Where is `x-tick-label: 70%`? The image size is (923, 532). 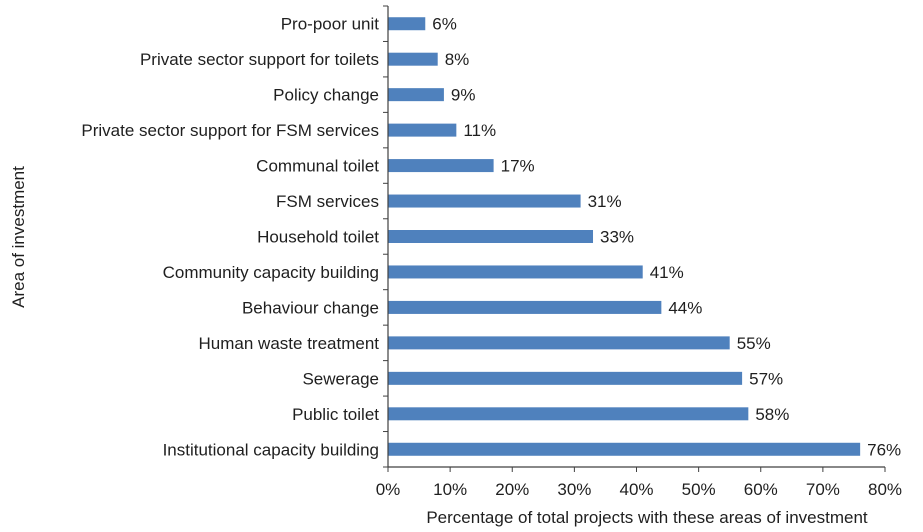 x-tick-label: 70% is located at coordinates (823, 489).